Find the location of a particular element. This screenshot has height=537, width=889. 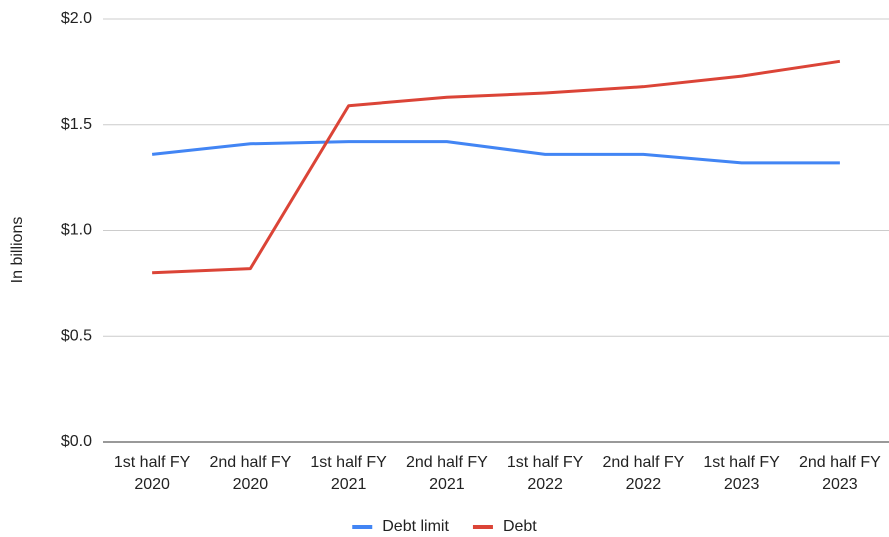

legend-label: Debt limit is located at coordinates (415, 526).